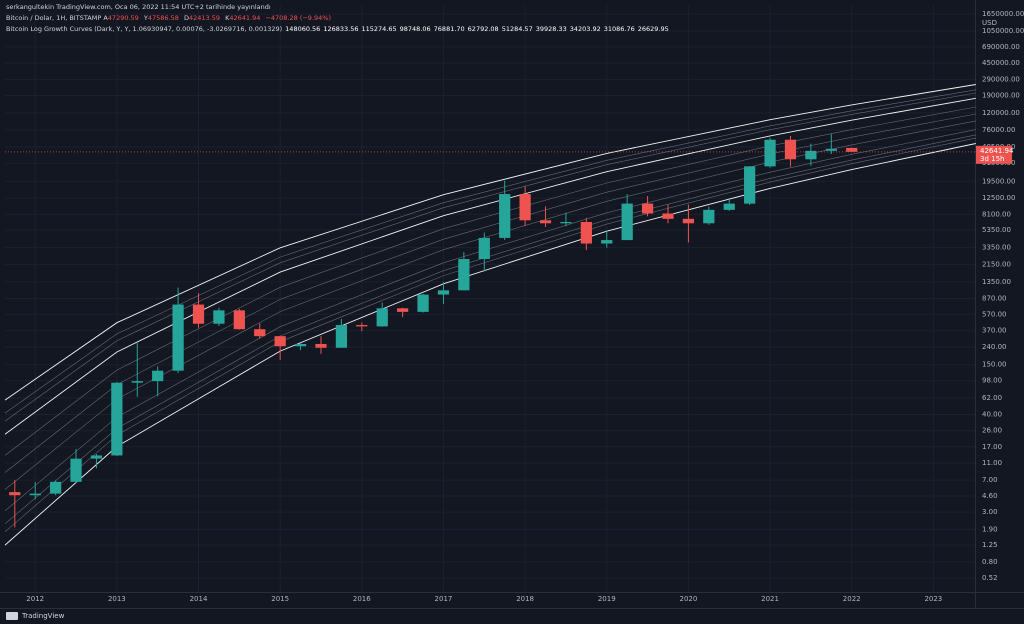  I want to click on y-tick-label: 150.00, so click(994, 365).